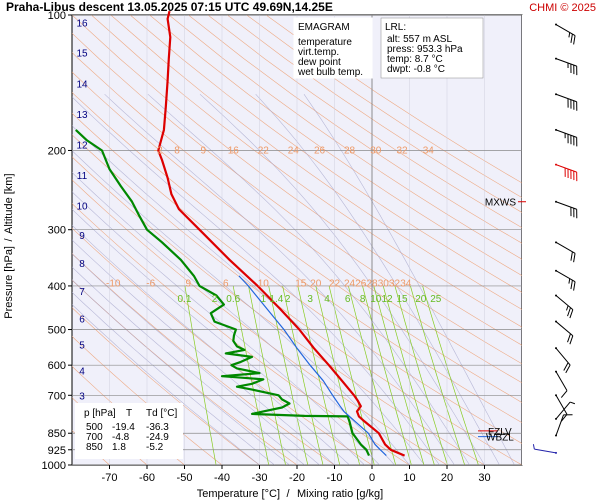 The width and height of the screenshot is (600, 500). I want to click on lrl-line-0: alt: 557 m ASL, so click(419, 39).